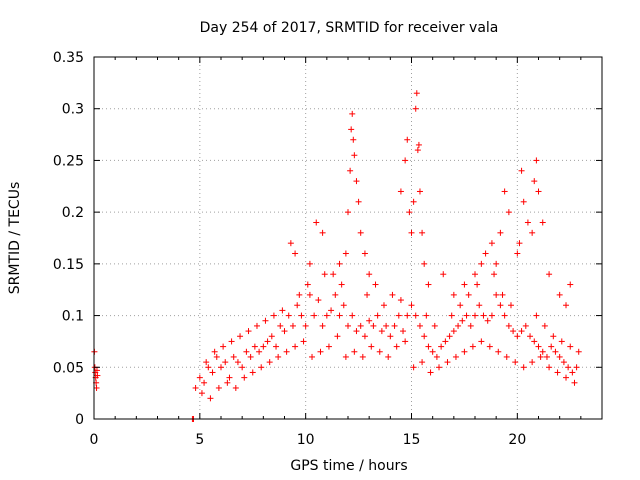 The height and width of the screenshot is (480, 640). Describe the element at coordinates (73, 110) in the screenshot. I see `y-tick-label: 0.3` at that location.